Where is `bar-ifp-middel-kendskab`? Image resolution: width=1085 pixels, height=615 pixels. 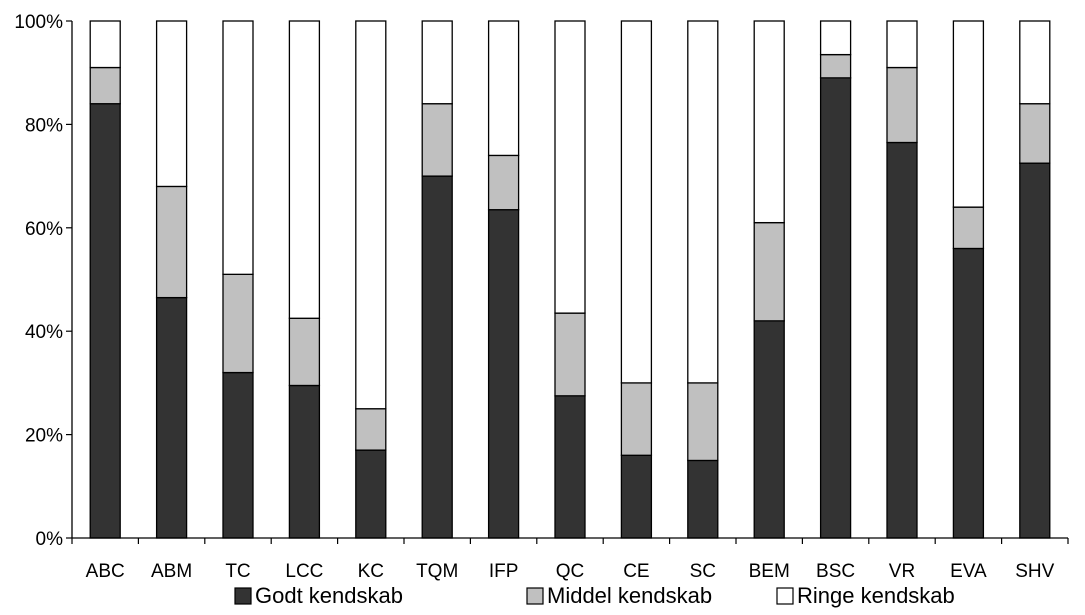
bar-ifp-middel-kendskab is located at coordinates (503, 182).